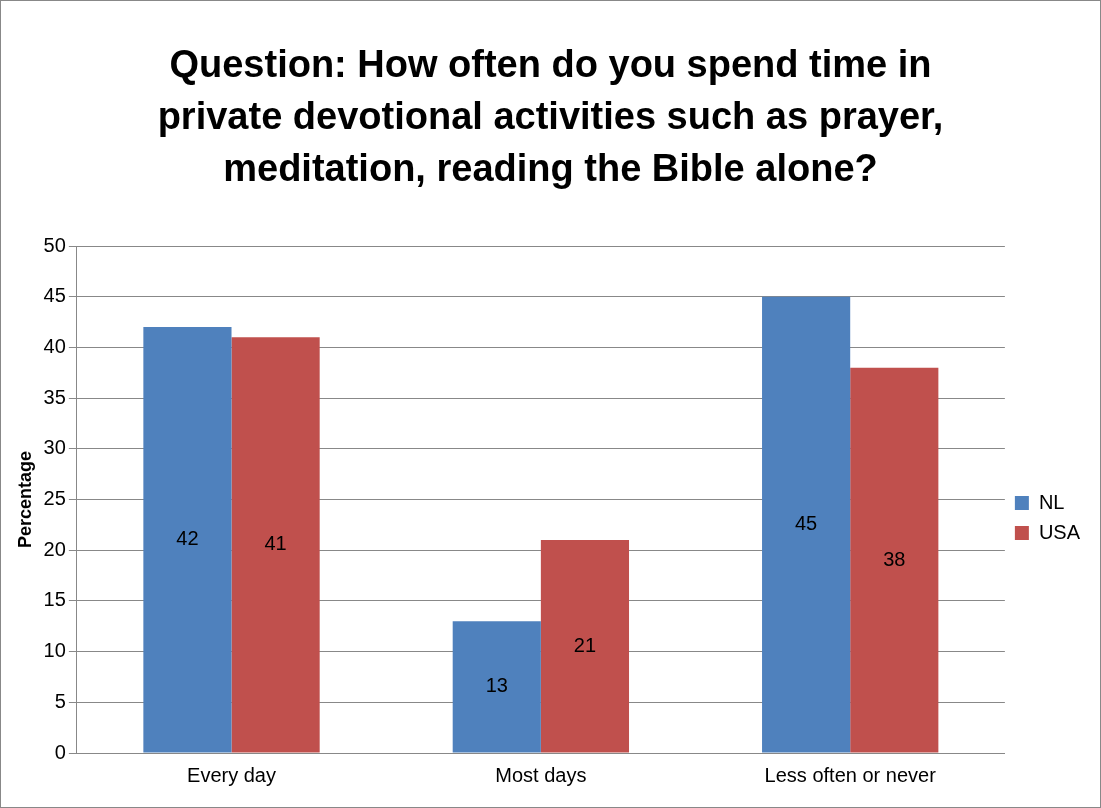 The image size is (1101, 808). I want to click on data-label: 38, so click(894, 558).